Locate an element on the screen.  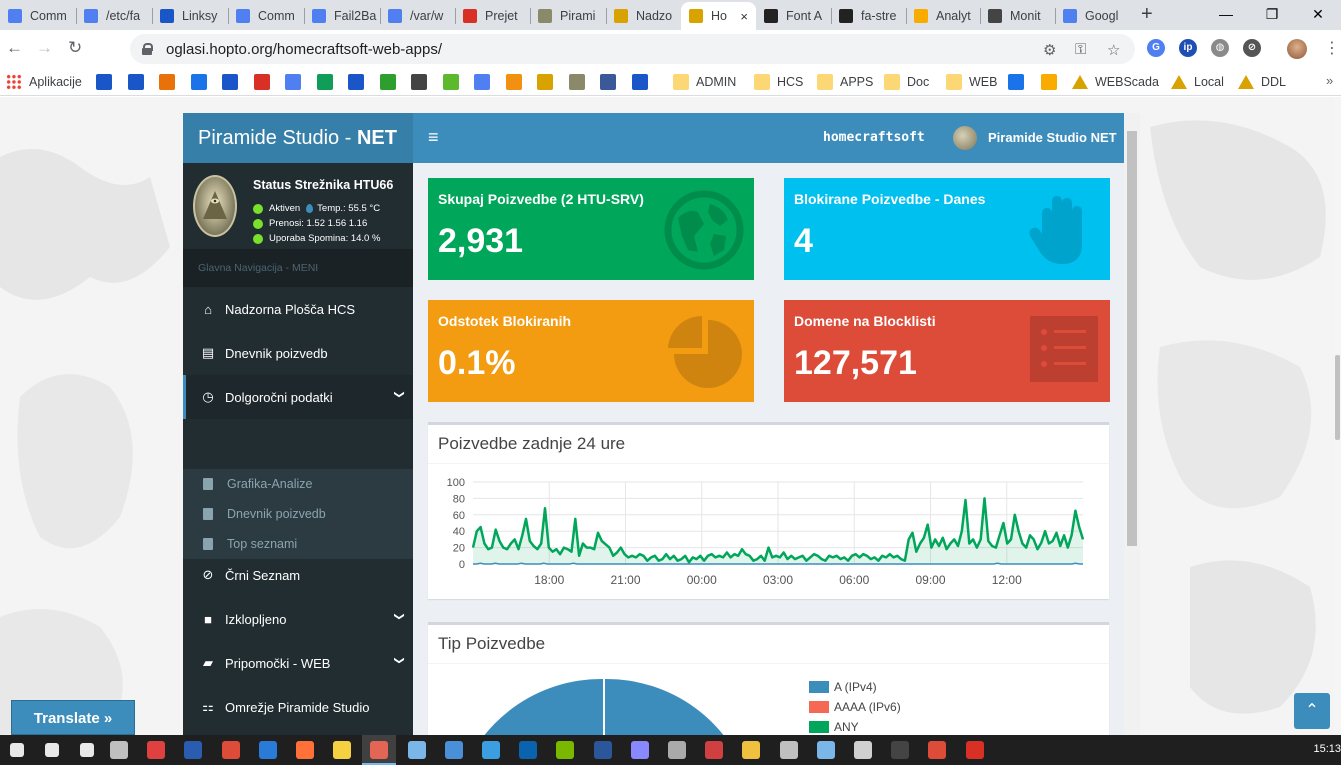
restore-button: ❐ is located at coordinates (1272, 14).